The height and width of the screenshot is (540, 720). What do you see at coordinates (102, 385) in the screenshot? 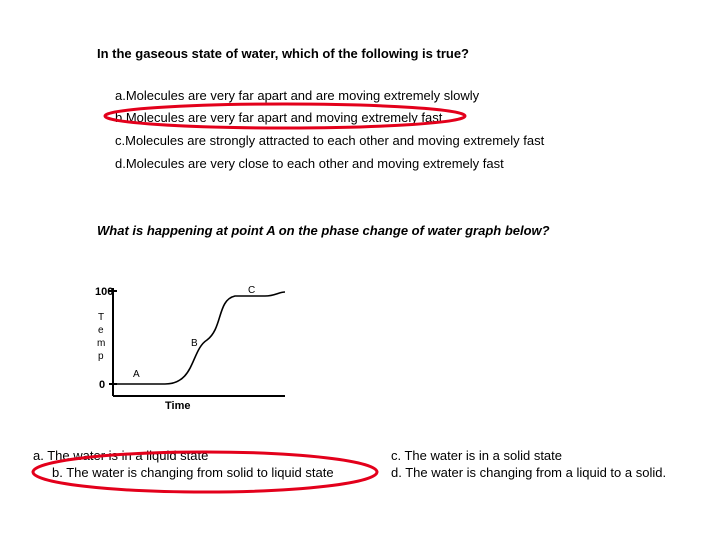
I see `y-tick-label-0: 0` at bounding box center [102, 385].